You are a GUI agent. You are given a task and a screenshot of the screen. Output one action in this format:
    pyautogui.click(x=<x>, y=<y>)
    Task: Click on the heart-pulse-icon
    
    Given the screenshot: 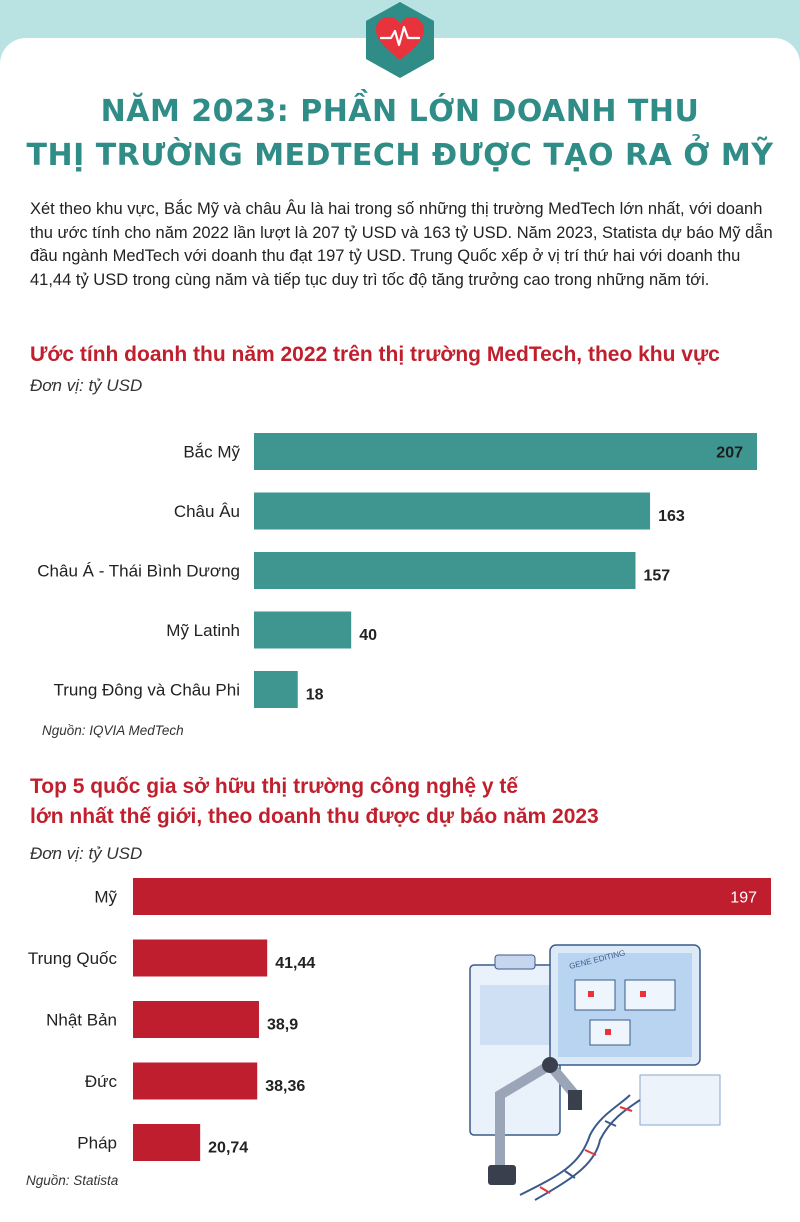 What is the action you would take?
    pyautogui.click(x=400, y=40)
    